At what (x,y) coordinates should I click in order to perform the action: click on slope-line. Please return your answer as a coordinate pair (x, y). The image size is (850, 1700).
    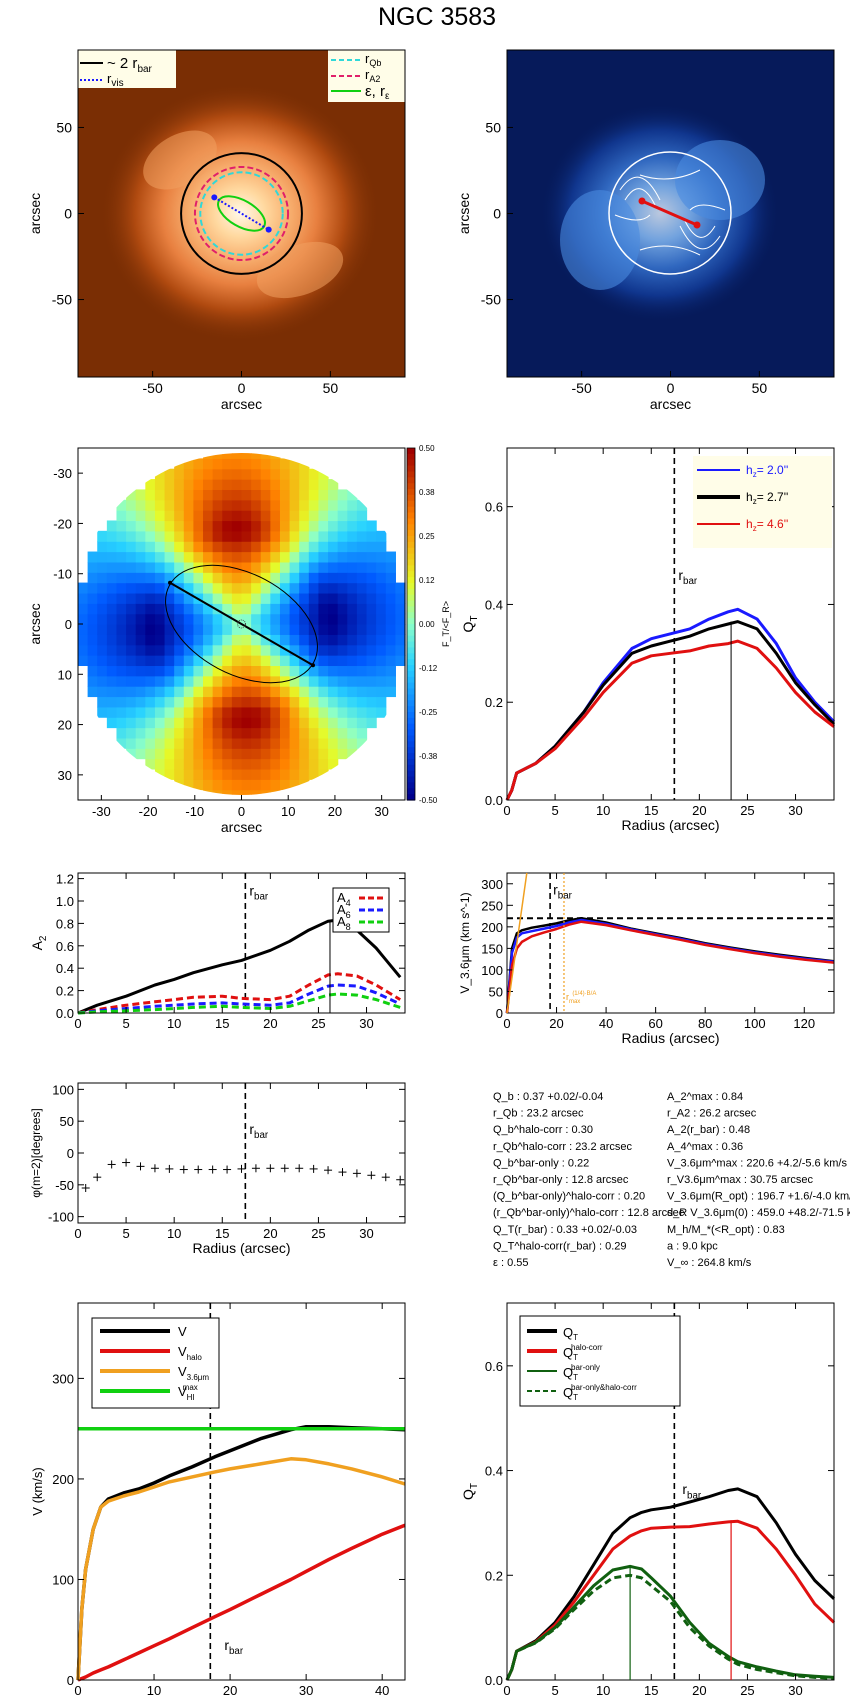
    Looking at the image, I should click on (517, 943).